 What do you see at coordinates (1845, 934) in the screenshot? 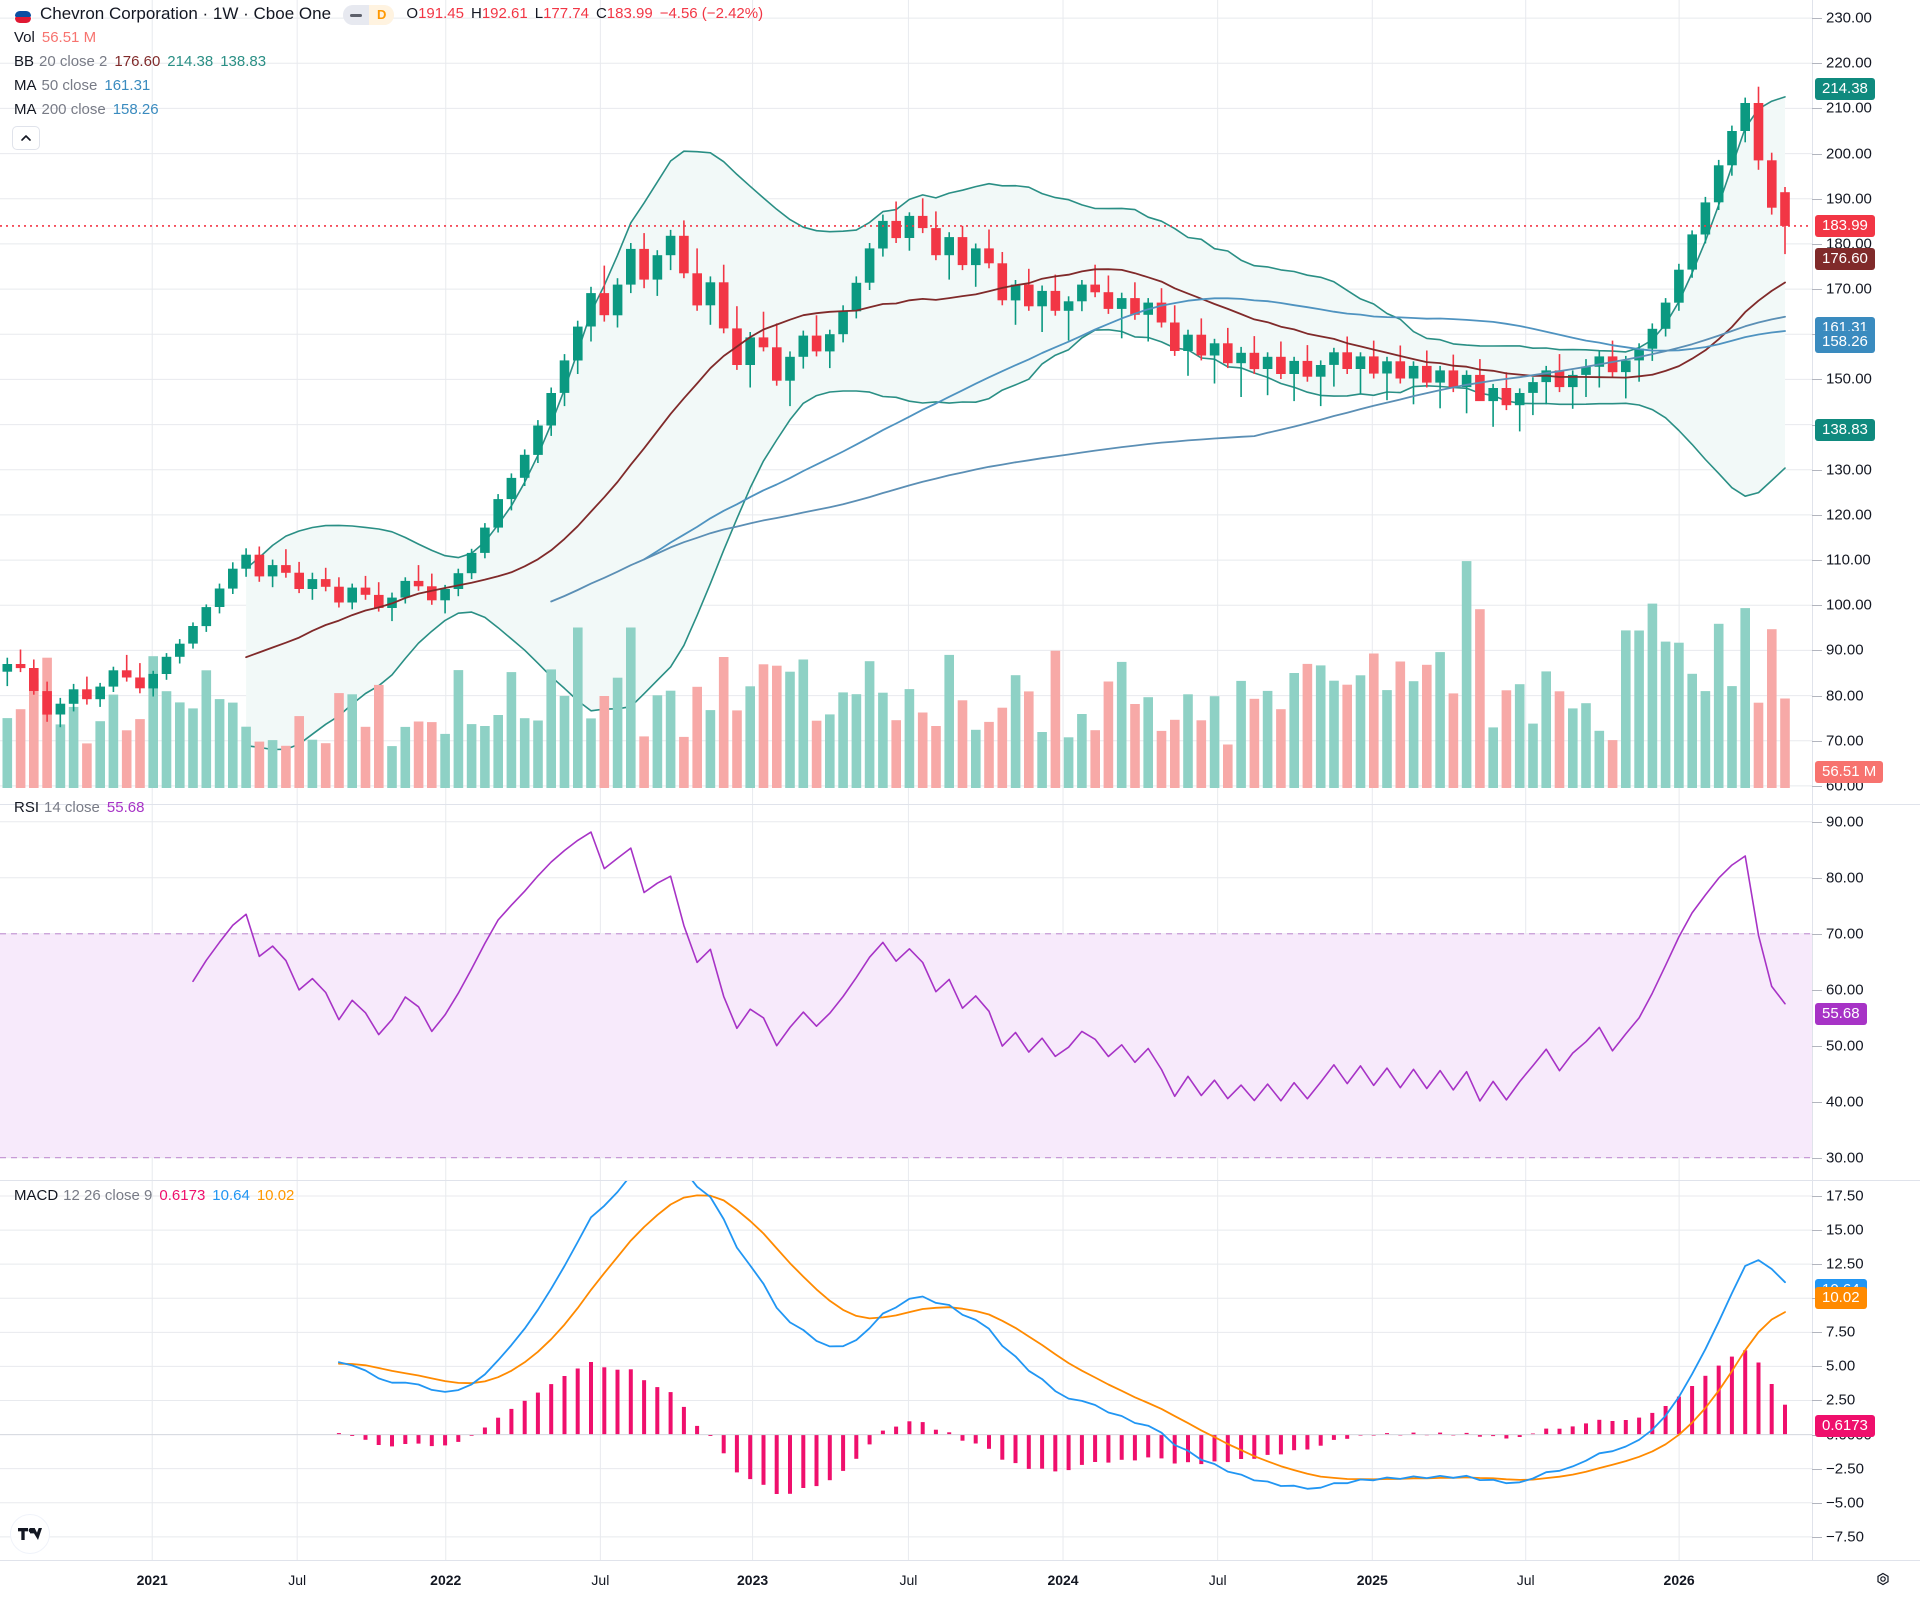
I see `rsi-tick-label: 70.00` at bounding box center [1845, 934].